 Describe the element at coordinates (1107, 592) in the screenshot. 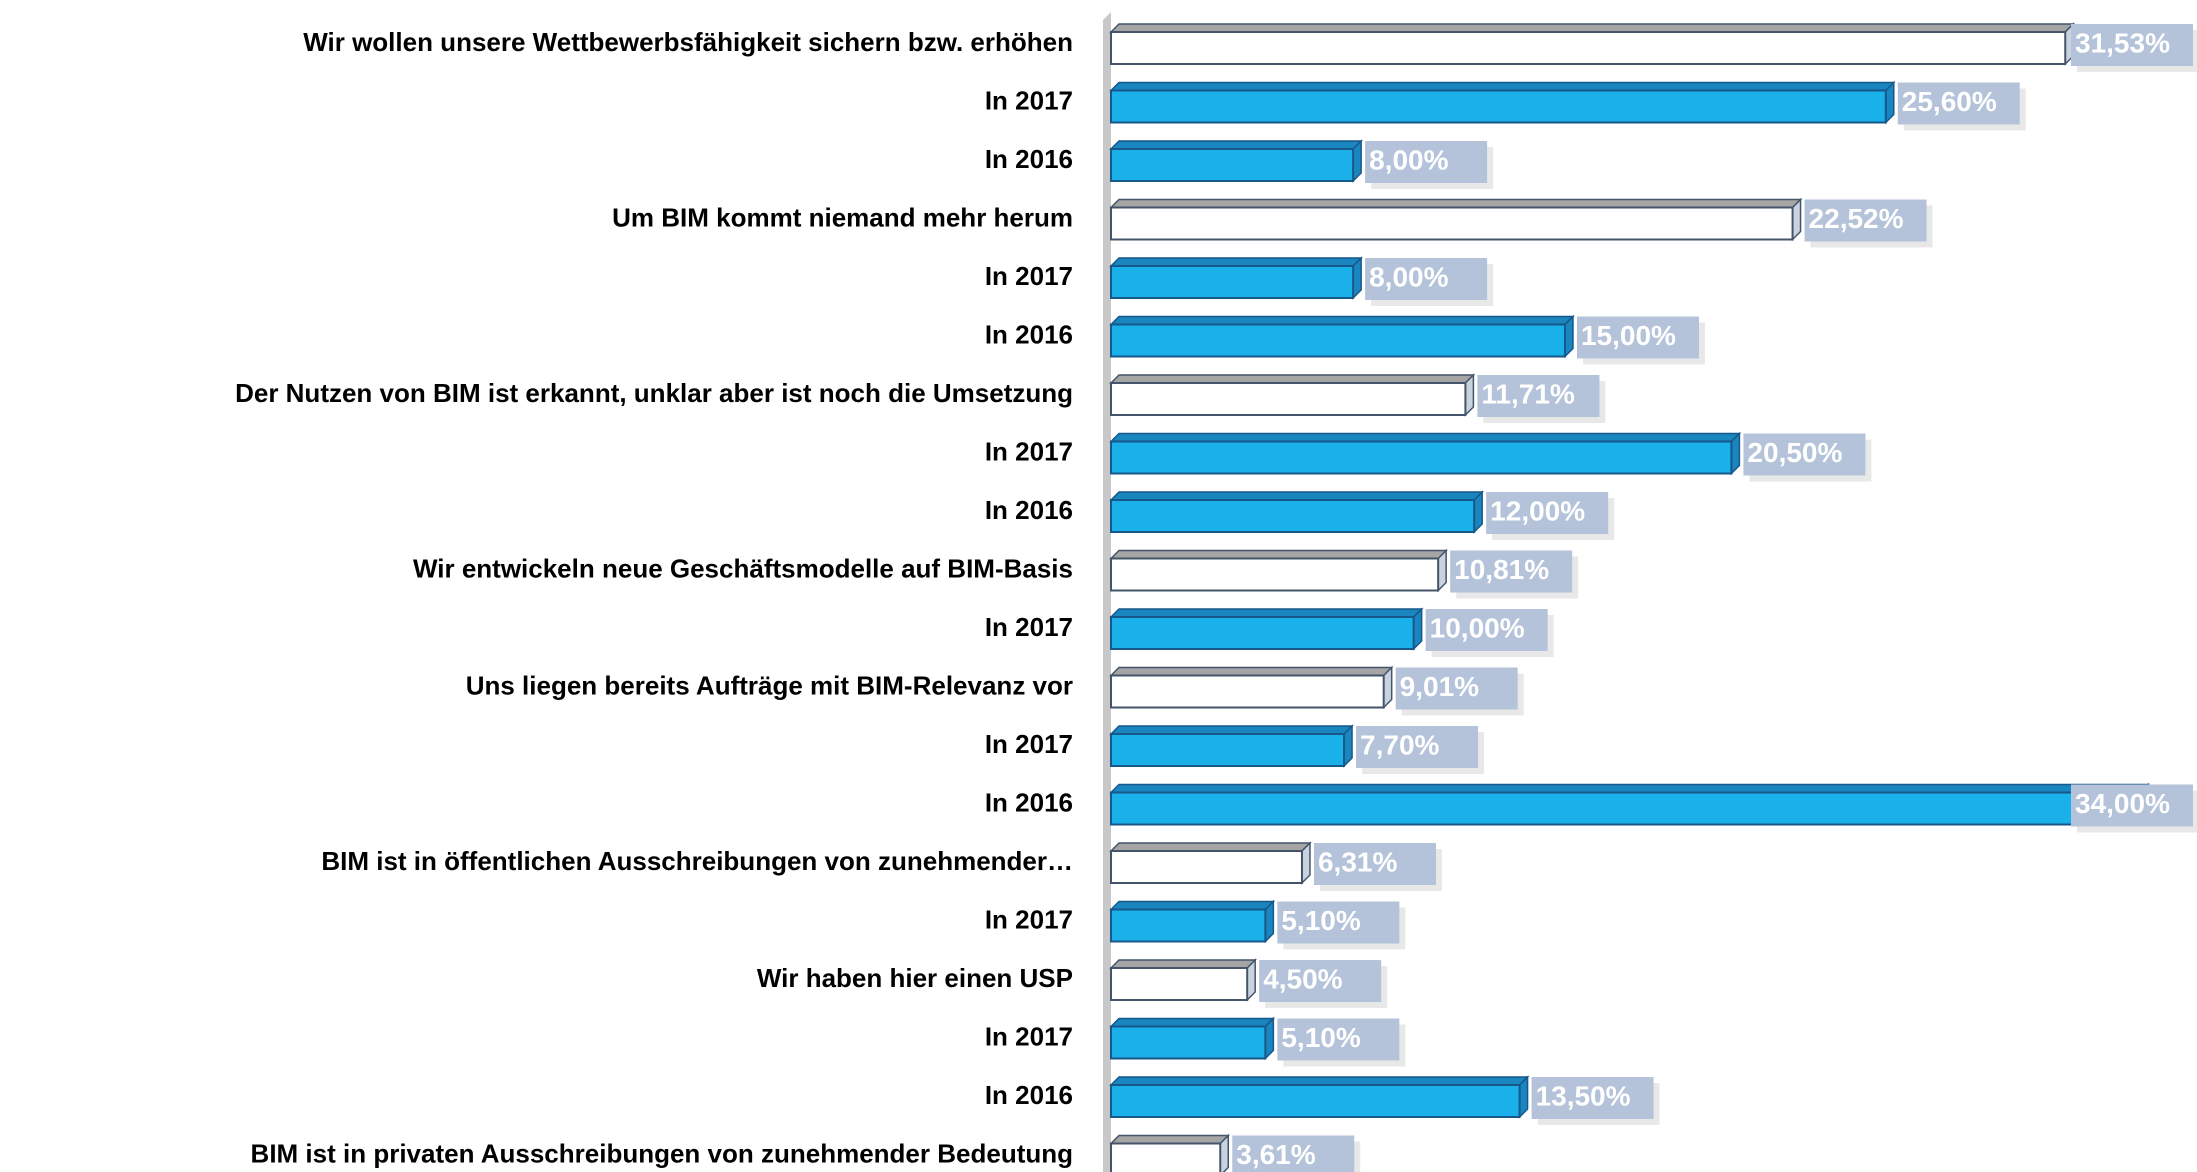

I see `axis-wall` at that location.